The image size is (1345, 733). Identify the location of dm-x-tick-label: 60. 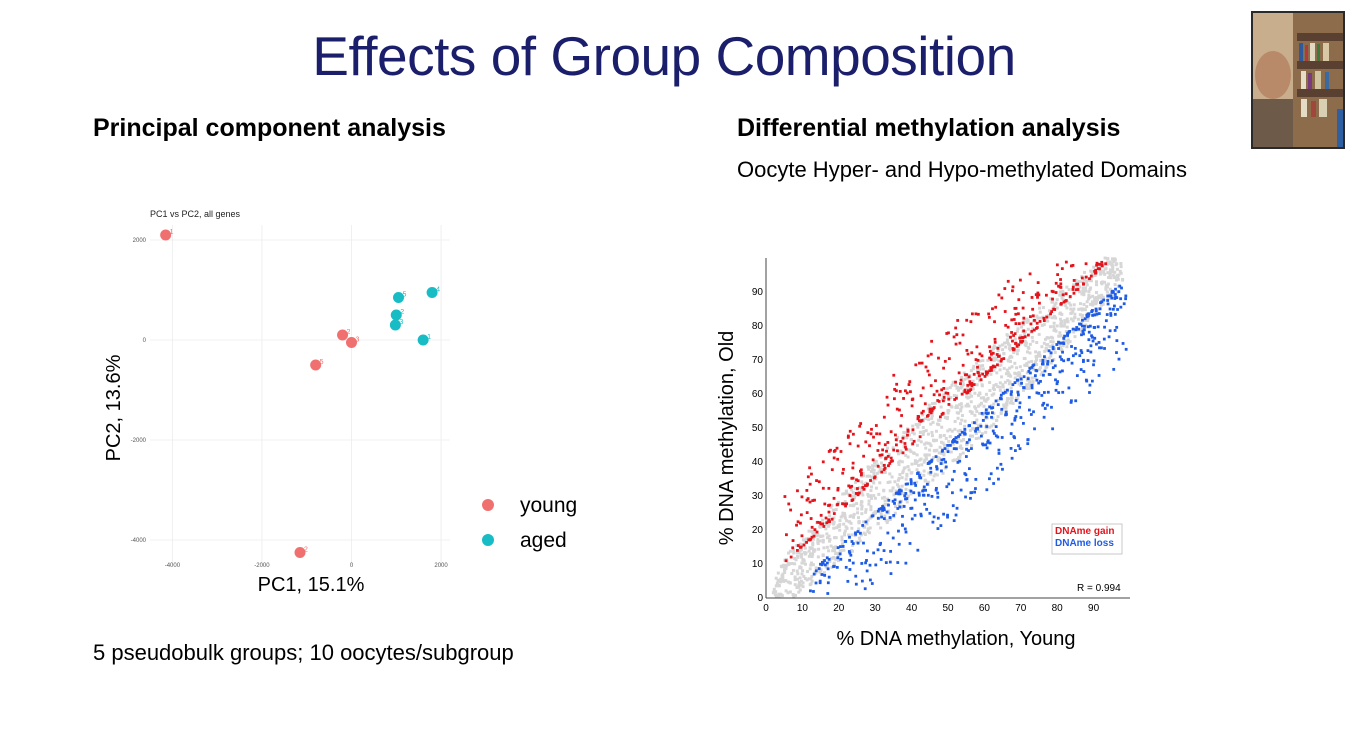
(985, 608).